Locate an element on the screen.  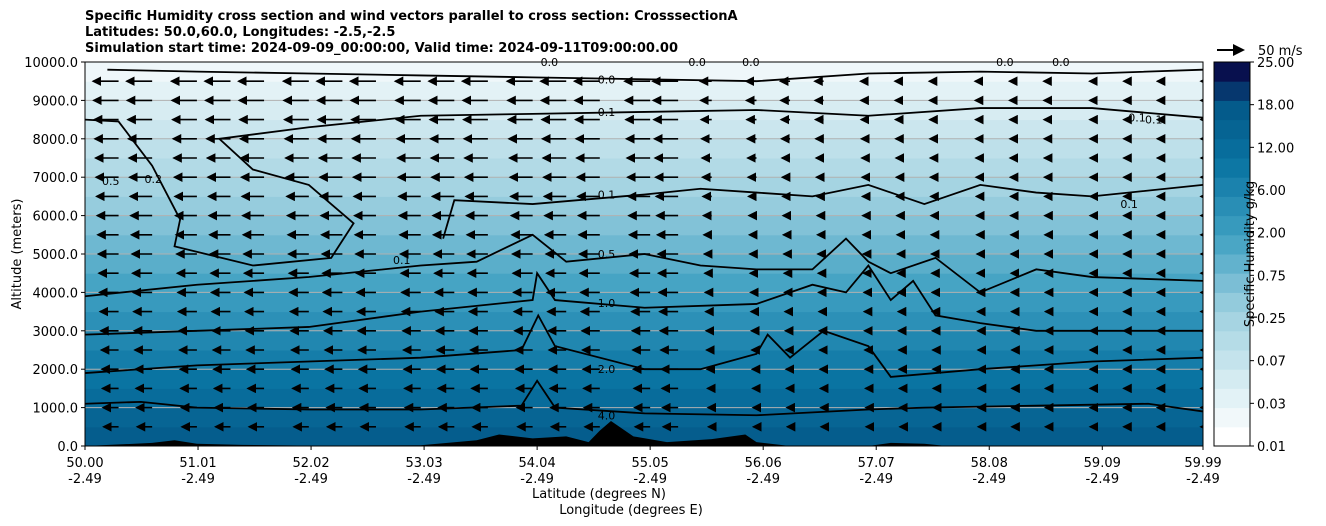
colorbar-label: Specific Humidity g/kg is located at coordinates (1250, 254).